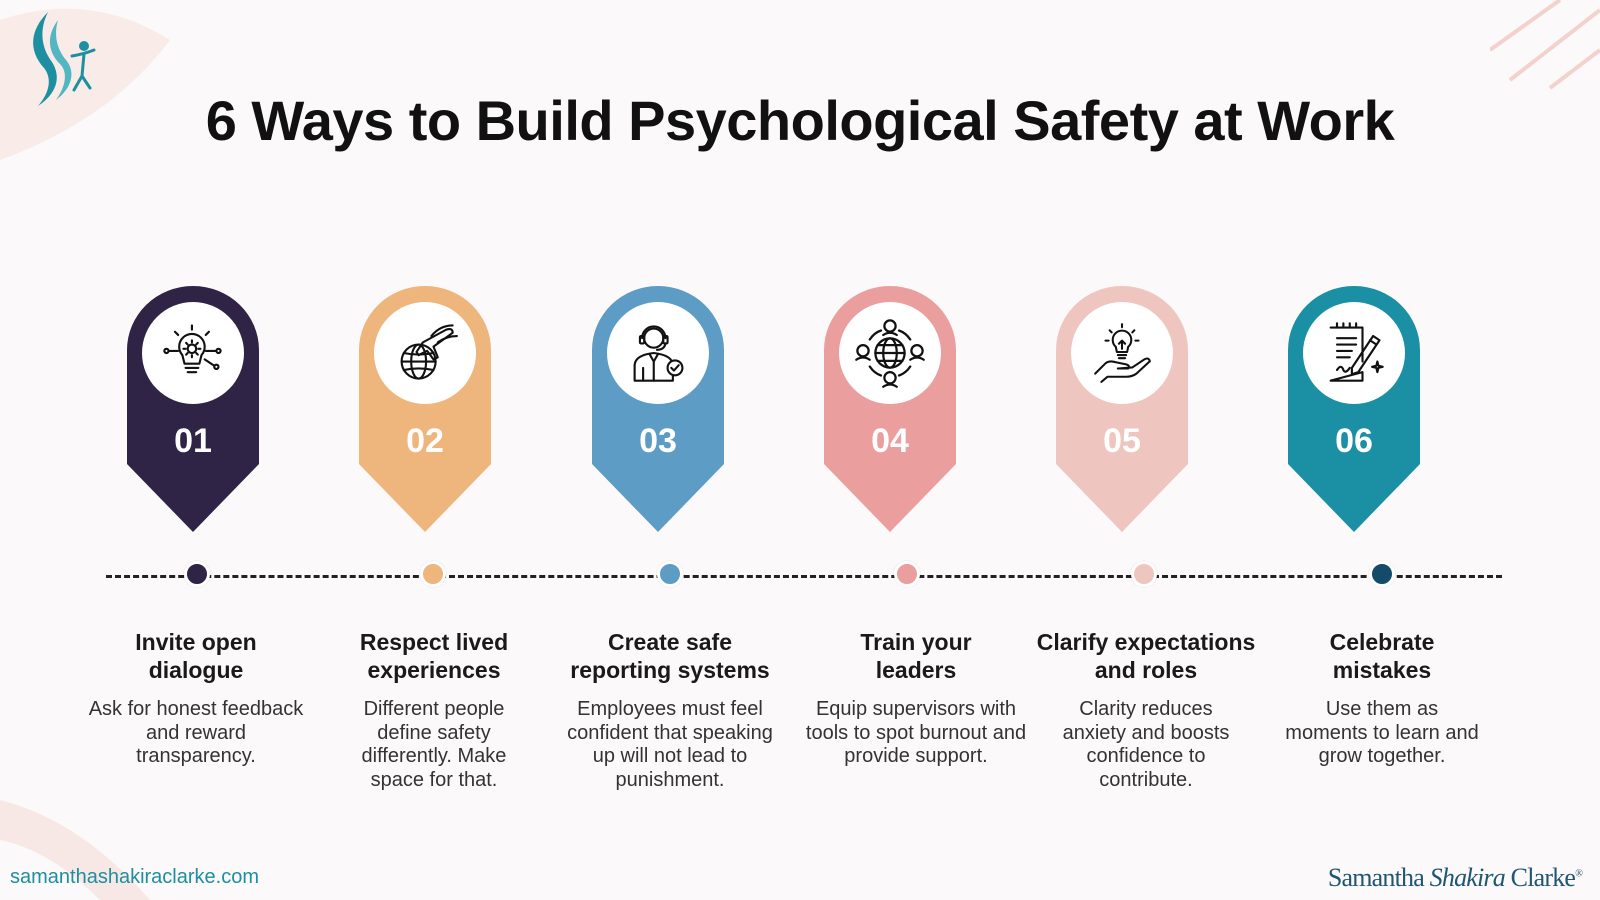 Image resolution: width=1600 pixels, height=900 pixels. I want to click on step-title: Respect lived experiences, so click(434, 656).